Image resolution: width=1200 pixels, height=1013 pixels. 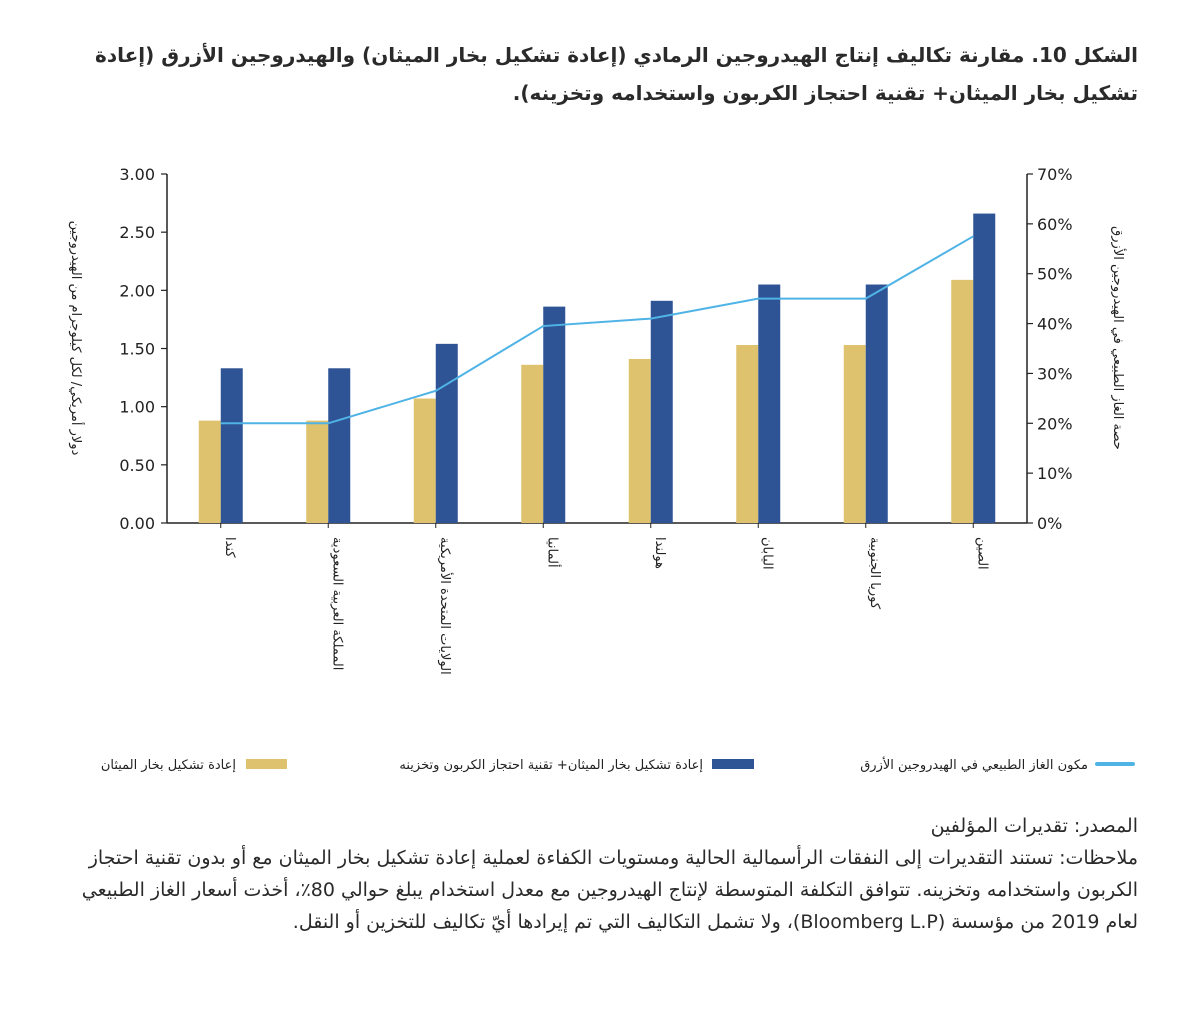 I want to click on legend-swatch-grey, so click(x=266, y=764).